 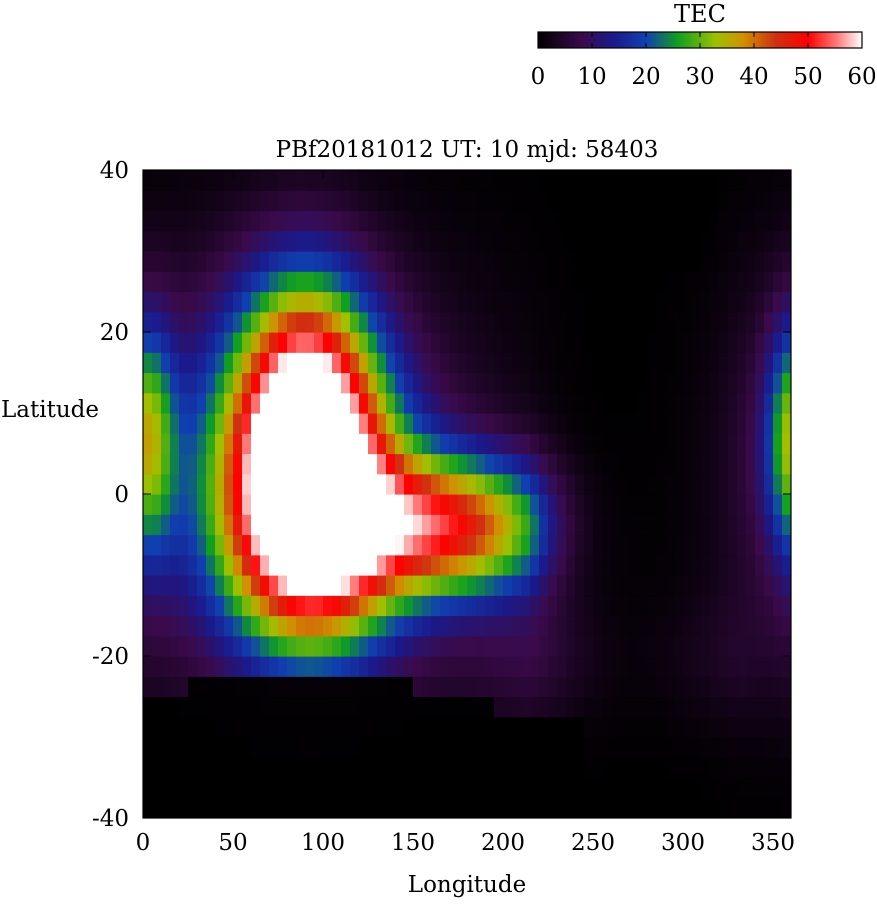 What do you see at coordinates (232, 843) in the screenshot?
I see `x-tick-label: 50` at bounding box center [232, 843].